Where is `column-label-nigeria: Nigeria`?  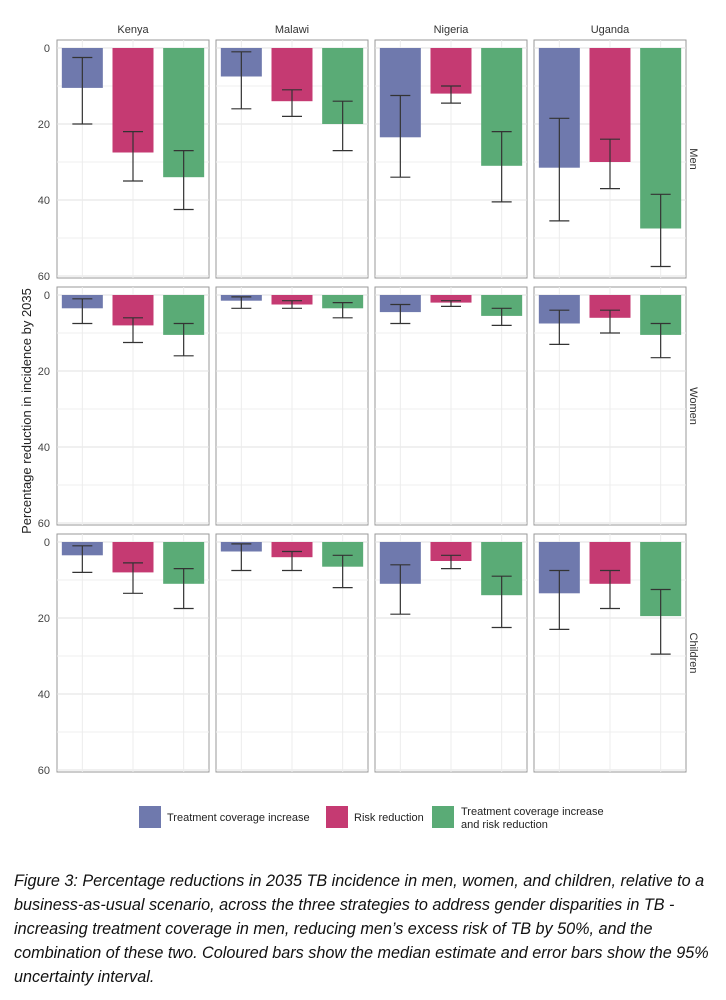
column-label-nigeria: Nigeria is located at coordinates (452, 30).